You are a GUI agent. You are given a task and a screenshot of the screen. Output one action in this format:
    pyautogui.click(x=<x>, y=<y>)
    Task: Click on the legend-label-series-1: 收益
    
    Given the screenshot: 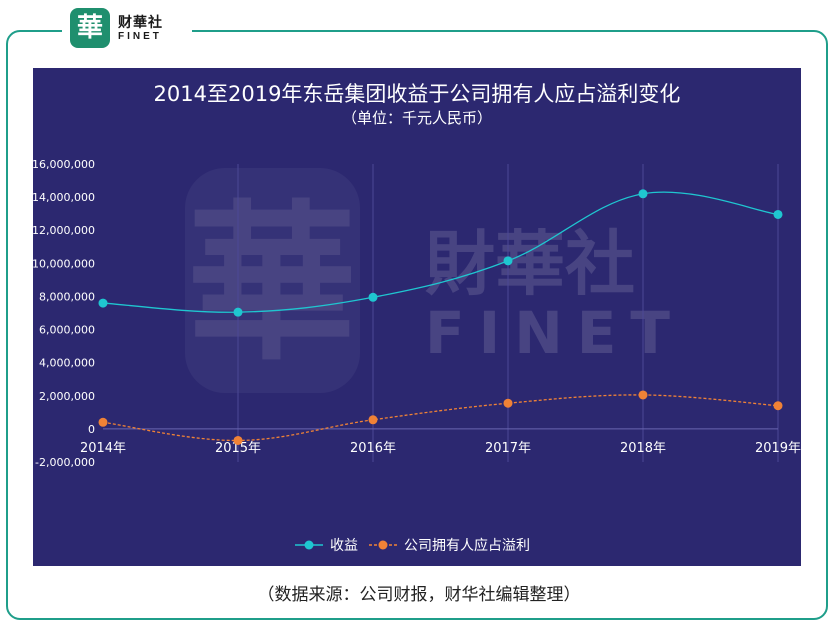 What is the action you would take?
    pyautogui.click(x=344, y=546)
    